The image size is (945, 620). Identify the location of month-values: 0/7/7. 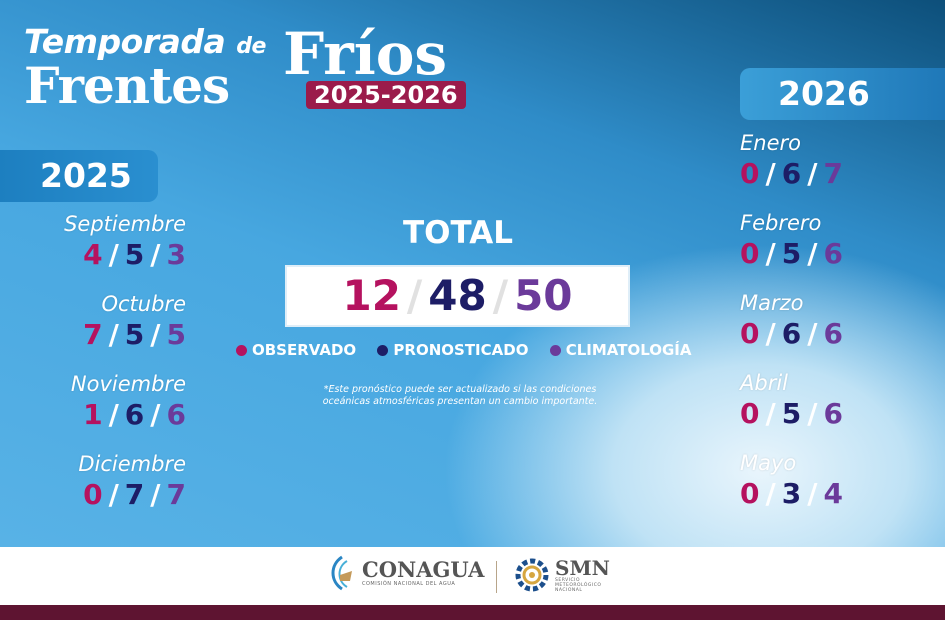
(134, 494).